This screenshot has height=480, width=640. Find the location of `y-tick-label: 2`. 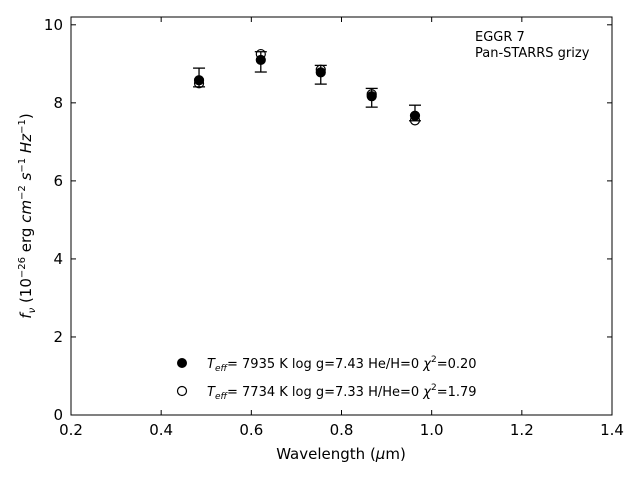

y-tick-label: 2 is located at coordinates (58, 337).